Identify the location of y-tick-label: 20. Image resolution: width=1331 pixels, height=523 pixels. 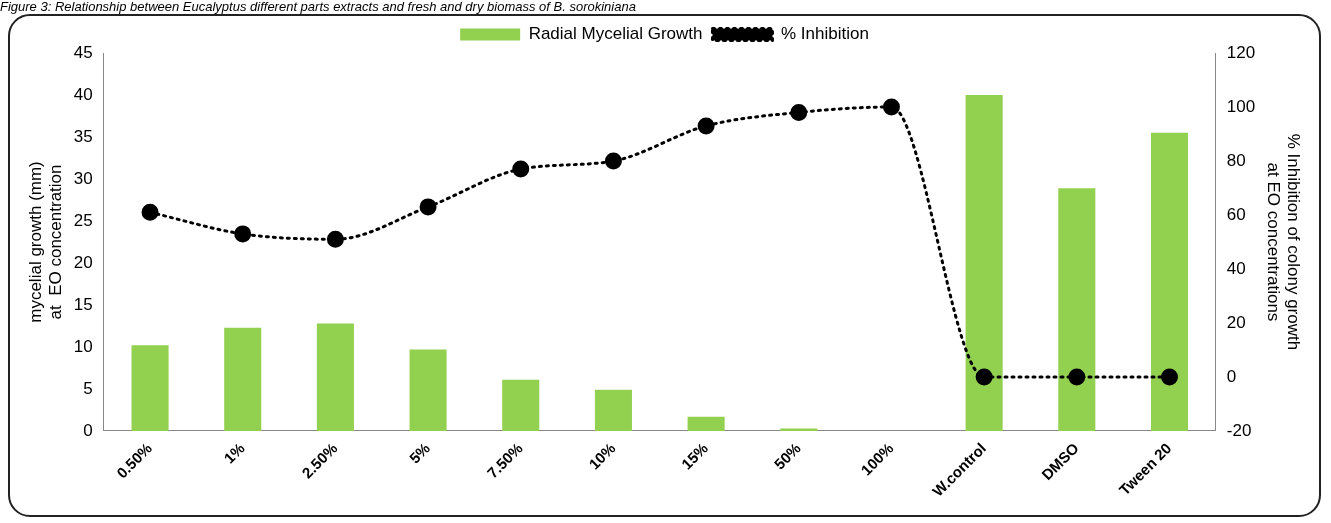
(83, 262).